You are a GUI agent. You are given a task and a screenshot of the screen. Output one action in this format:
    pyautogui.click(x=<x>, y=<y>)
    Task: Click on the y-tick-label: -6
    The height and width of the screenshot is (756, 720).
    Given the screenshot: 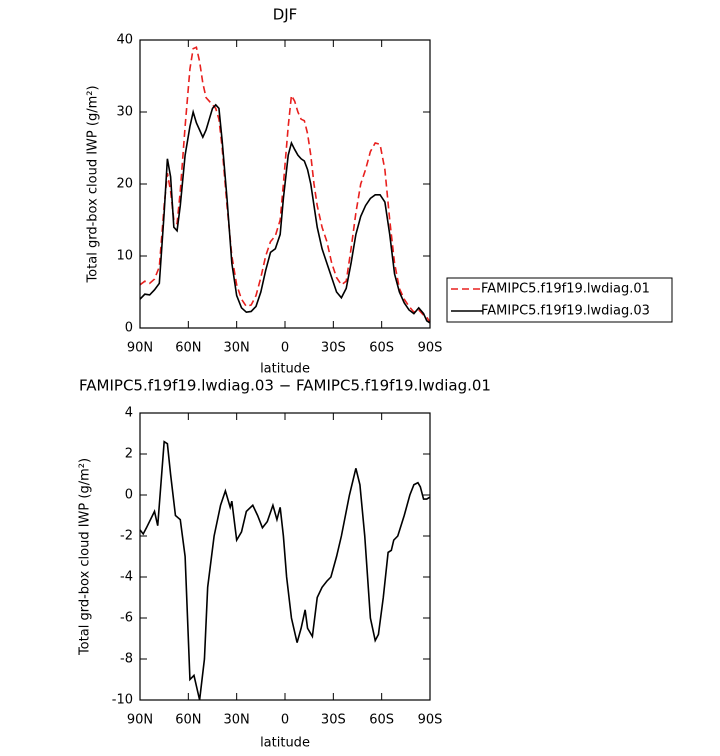 What is the action you would take?
    pyautogui.click(x=126, y=618)
    